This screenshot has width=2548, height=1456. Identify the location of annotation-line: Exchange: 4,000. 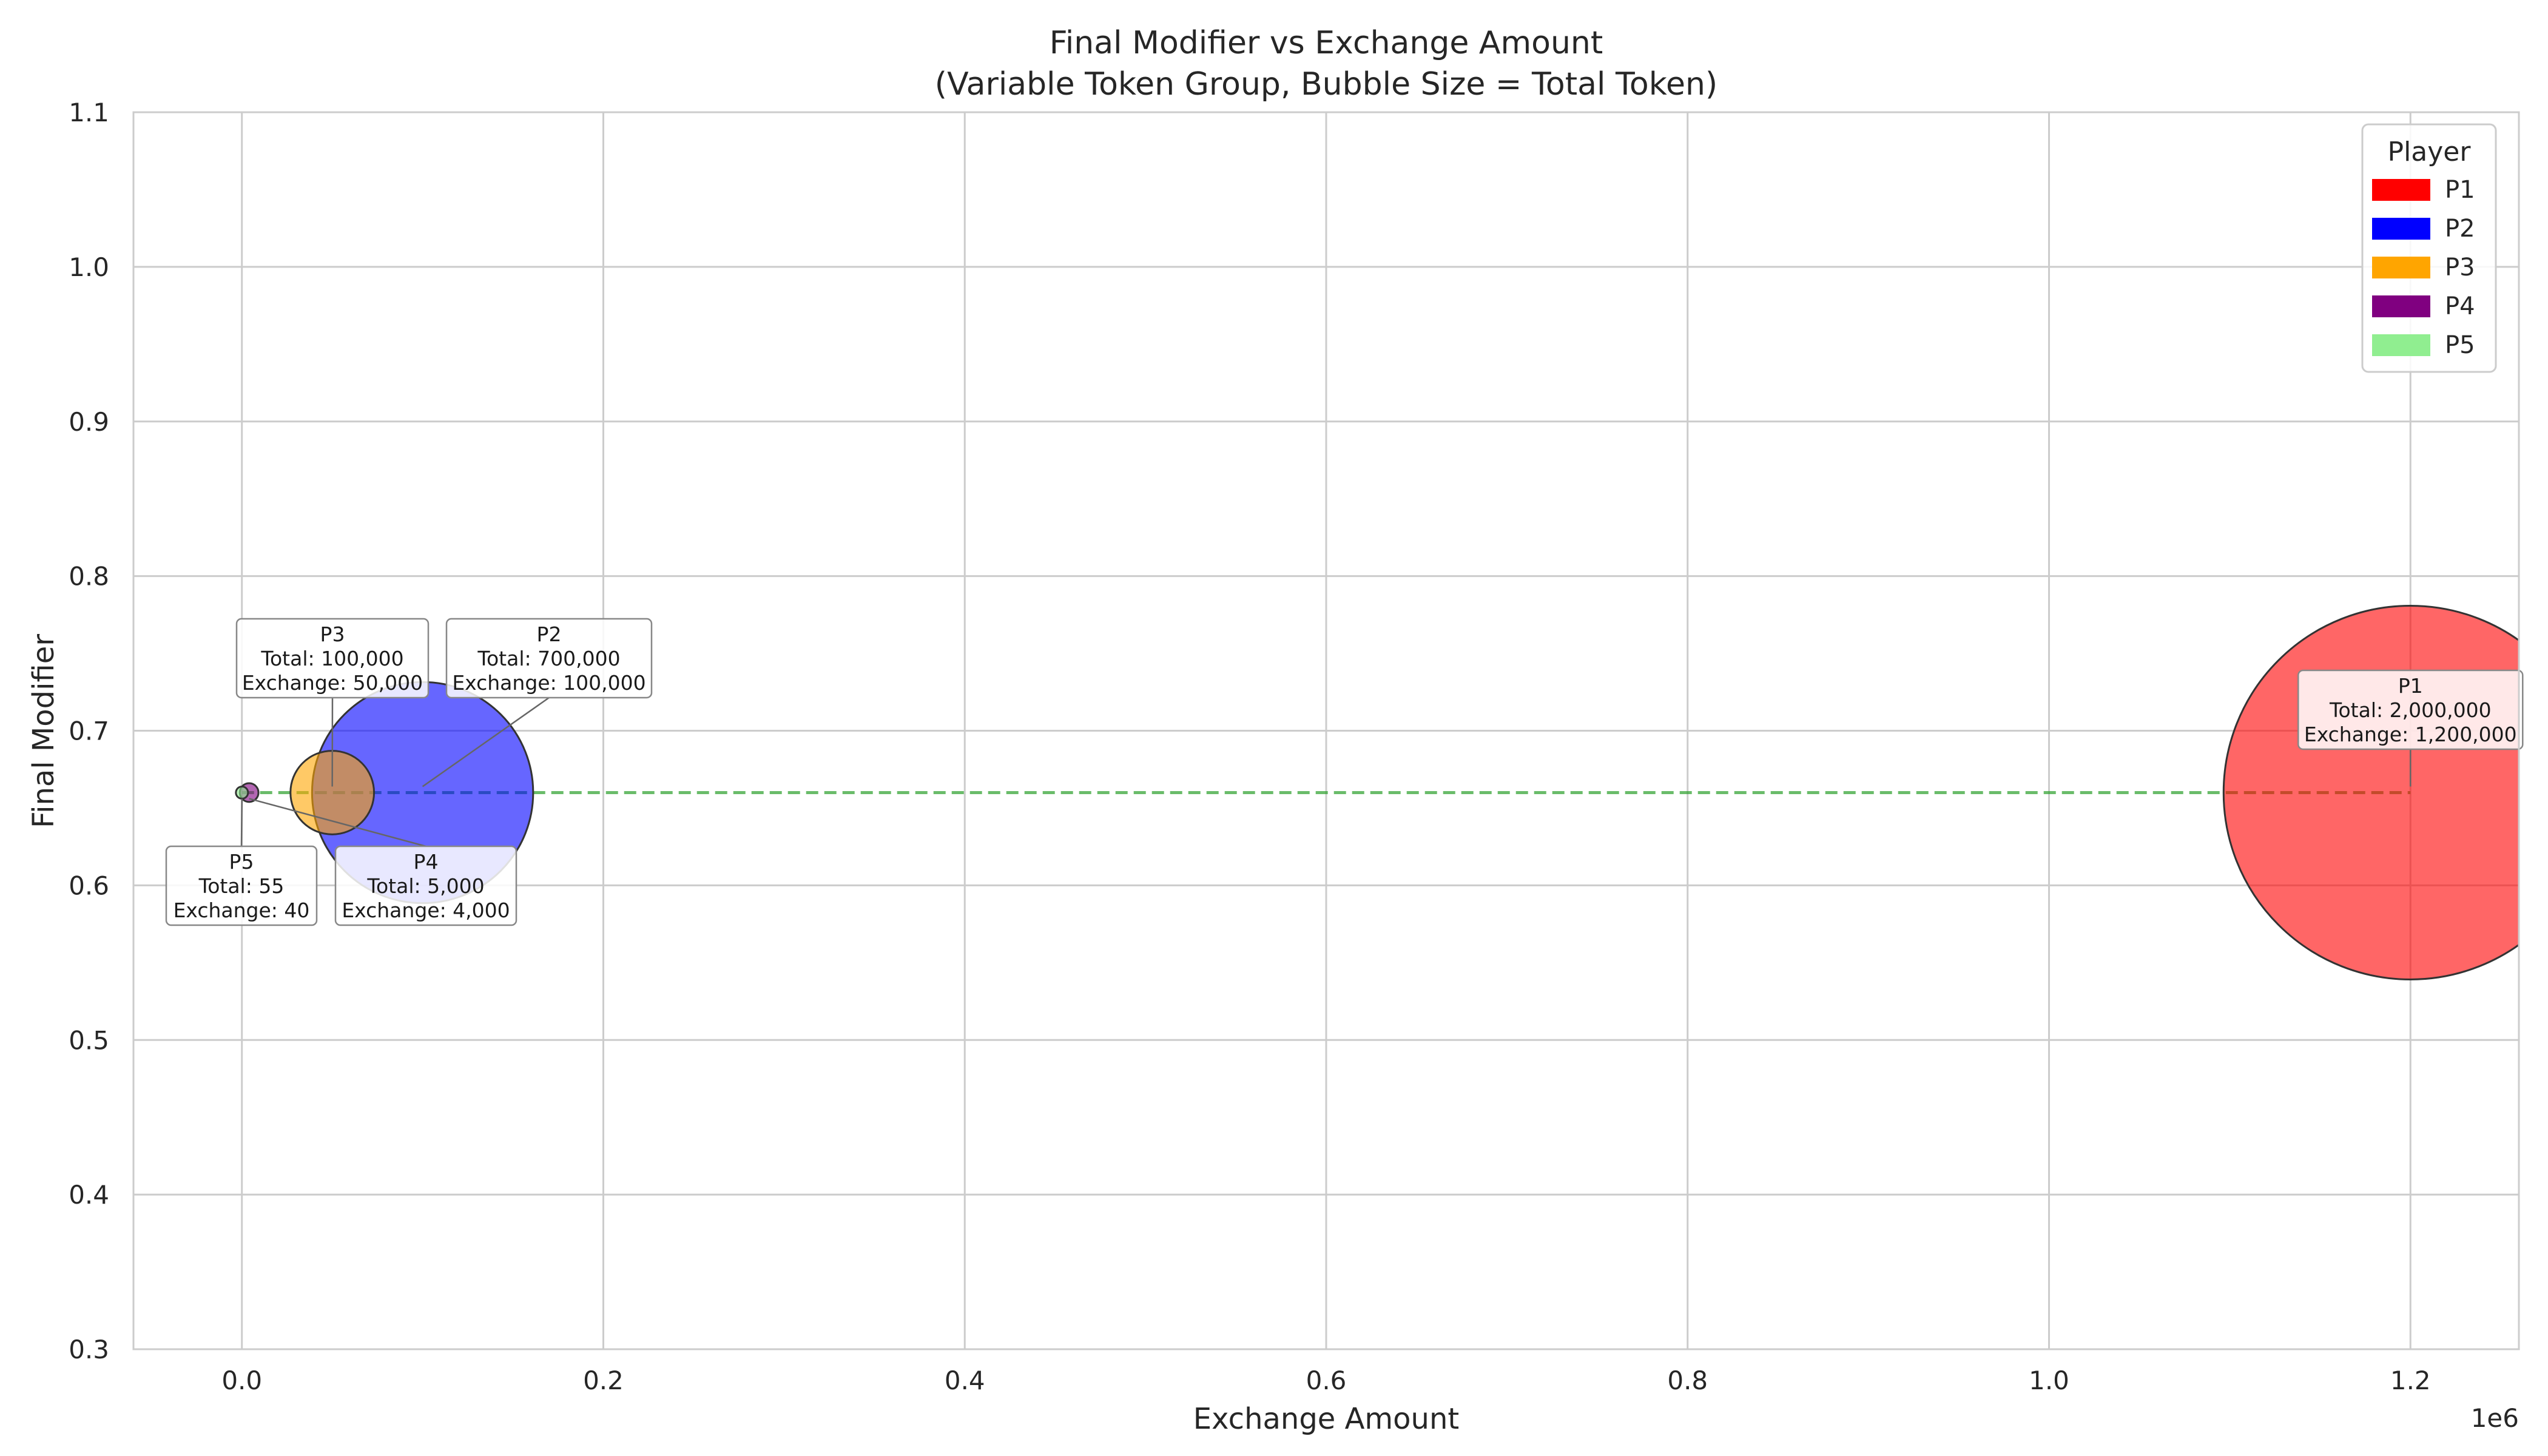
(426, 910).